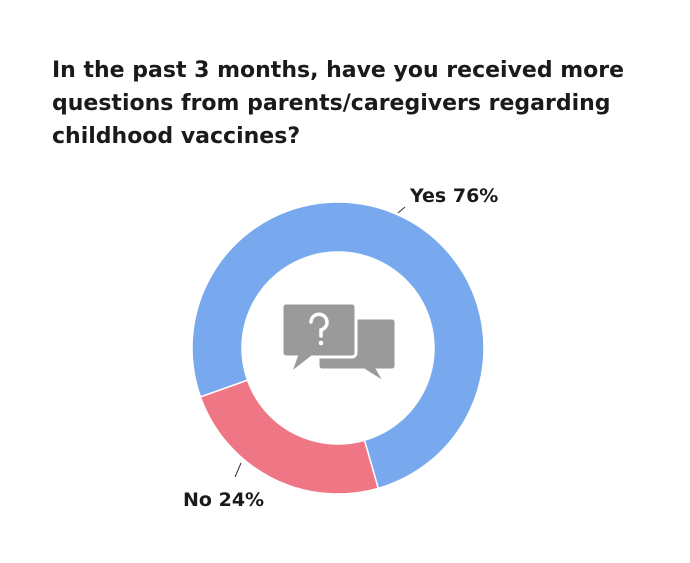 Image resolution: width=690 pixels, height=563 pixels. I want to click on category-label: Yes, so click(427, 196).